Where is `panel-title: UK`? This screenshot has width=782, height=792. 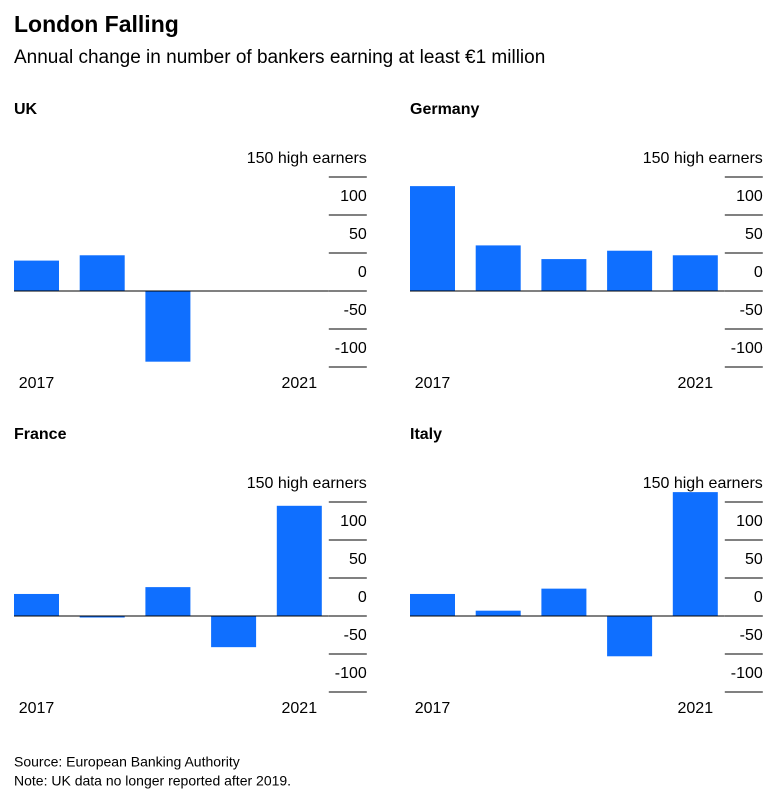
panel-title: UK is located at coordinates (26, 109).